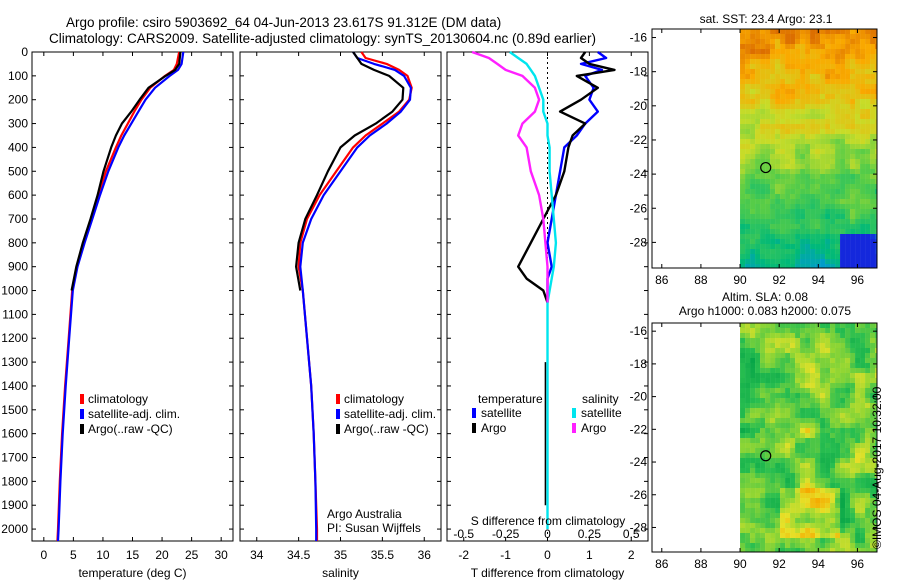 Image resolution: width=900 pixels, height=580 pixels. What do you see at coordinates (819, 564) in the screenshot?
I see `lon-tick-label: 94` at bounding box center [819, 564].